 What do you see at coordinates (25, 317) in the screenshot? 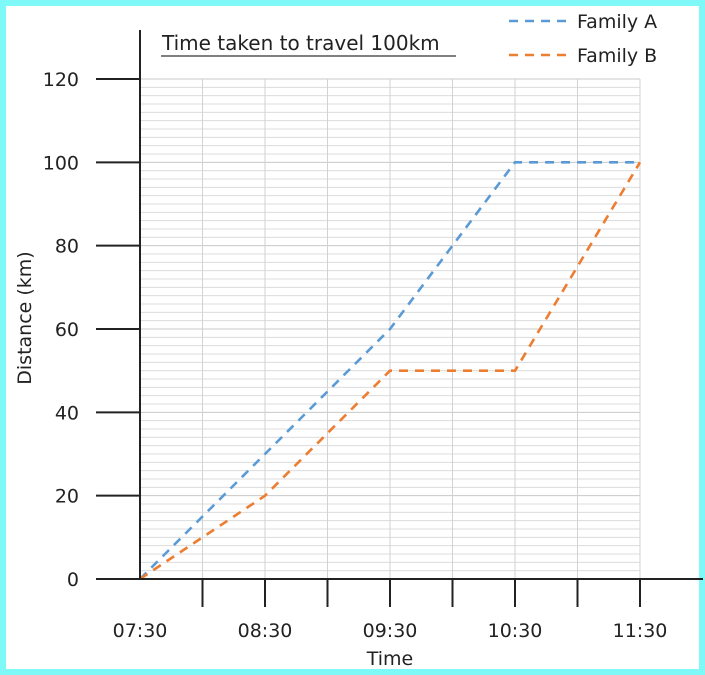
I see `y-axis-title: Distance (km)` at bounding box center [25, 317].